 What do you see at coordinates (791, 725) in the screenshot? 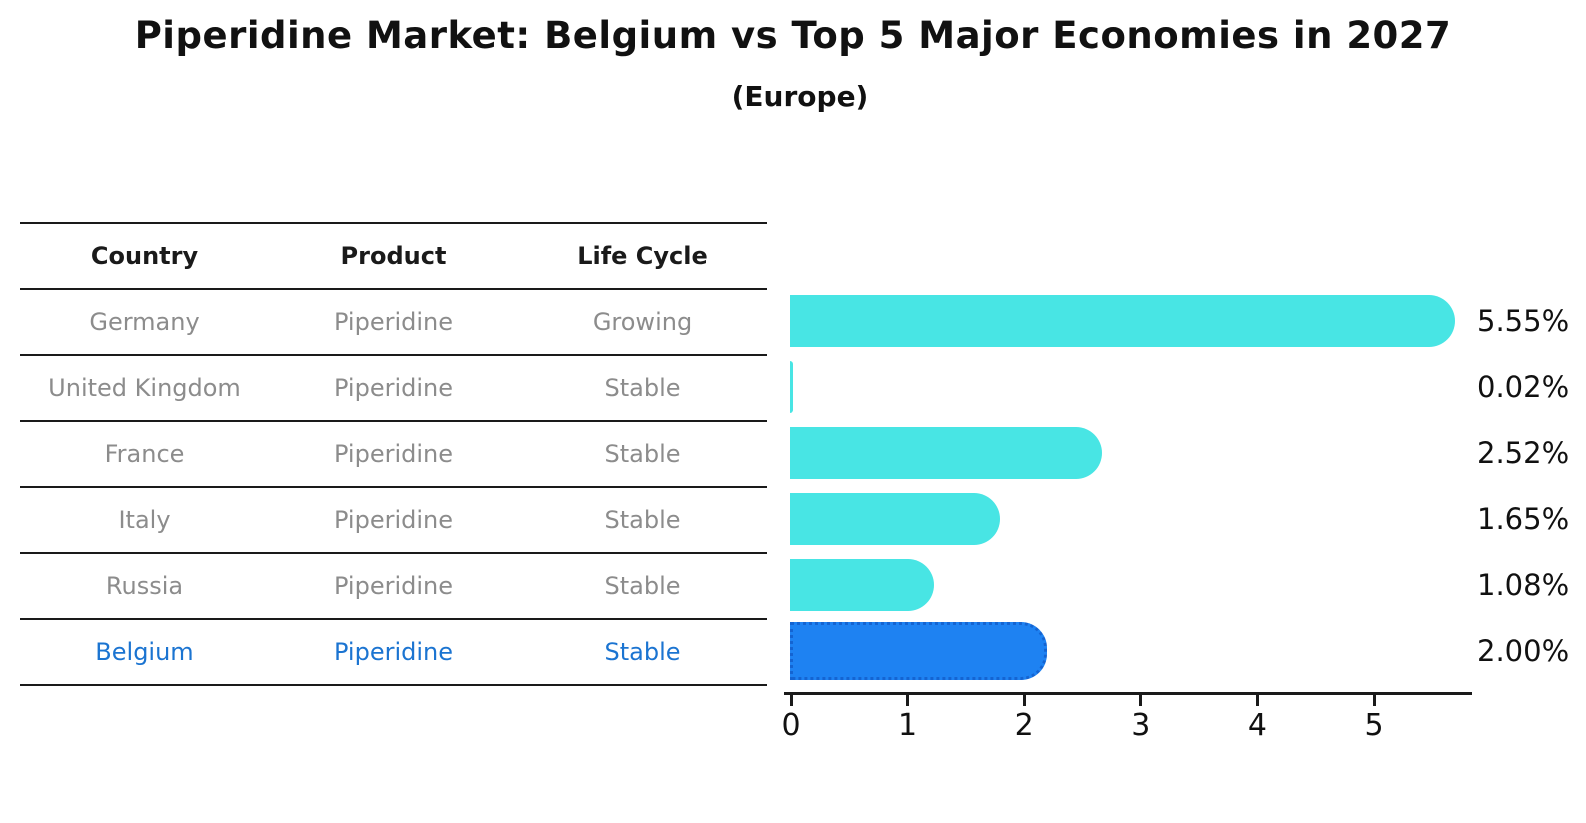
I see `x-tick-label: 0` at bounding box center [791, 725].